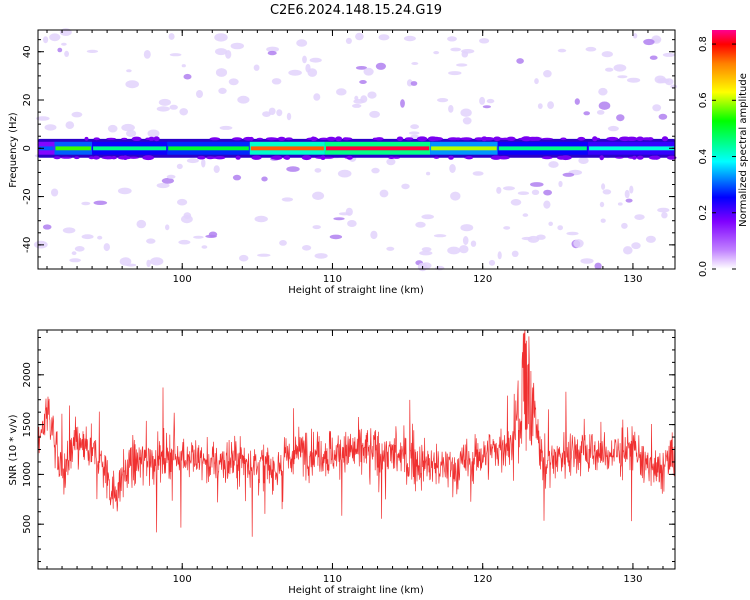 This screenshot has height=600, width=750. What do you see at coordinates (482, 579) in the screenshot?
I see `snr-xtick-label: 120` at bounding box center [482, 579].